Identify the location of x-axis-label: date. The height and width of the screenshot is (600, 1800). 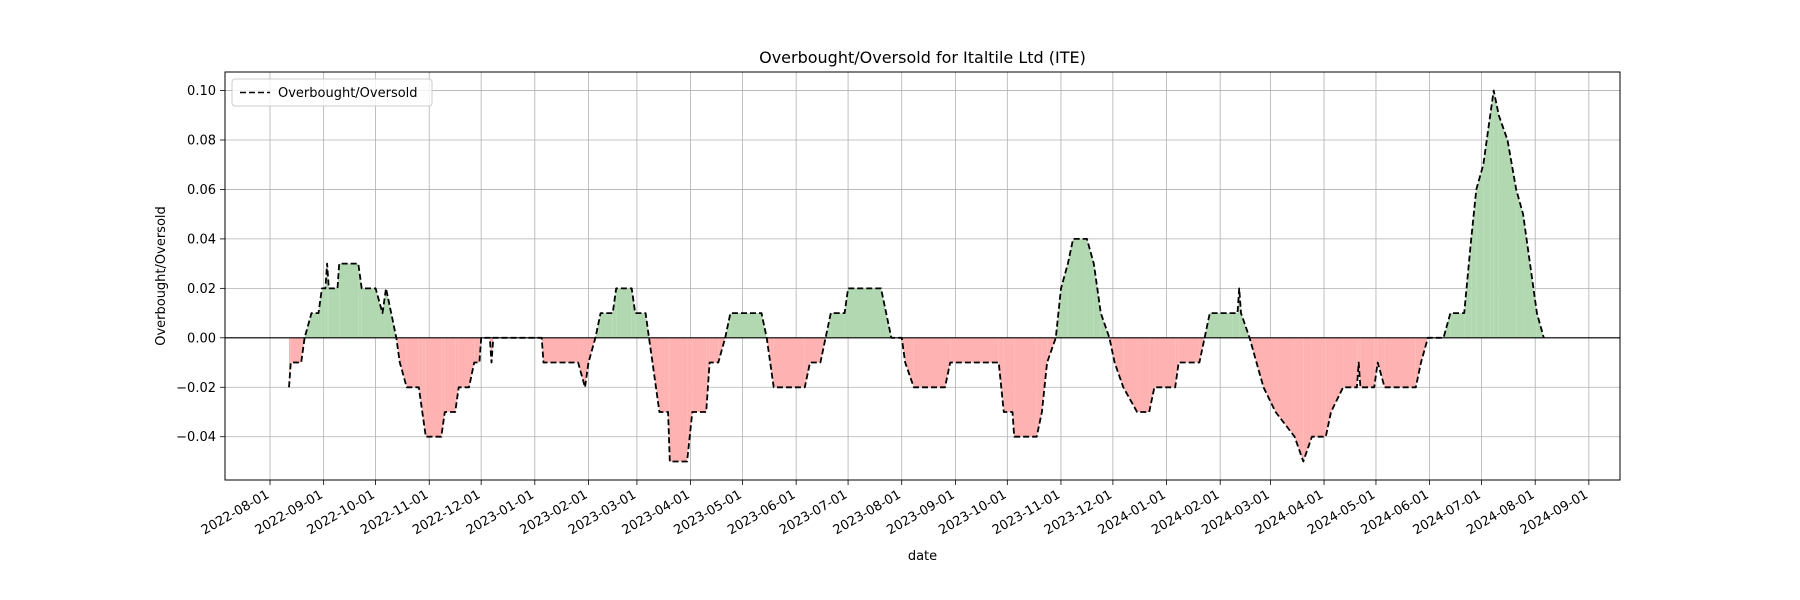
(922, 556).